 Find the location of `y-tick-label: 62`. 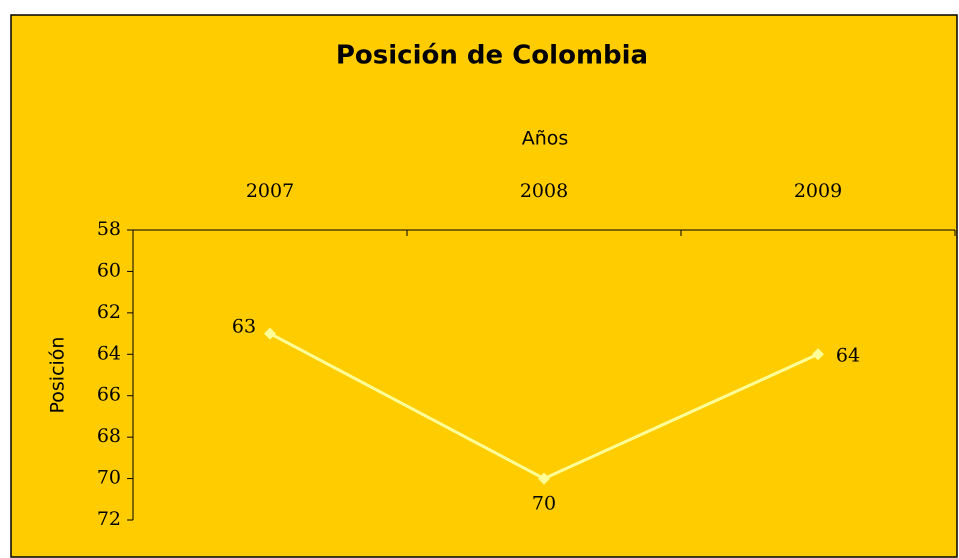

y-tick-label: 62 is located at coordinates (109, 312).